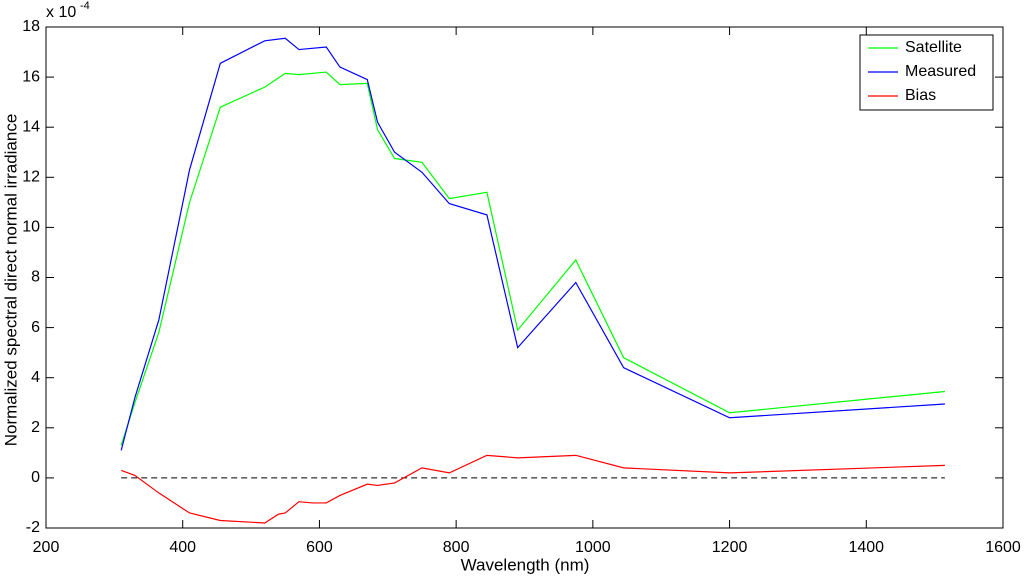  I want to click on y-tick-label: 10, so click(31, 227).